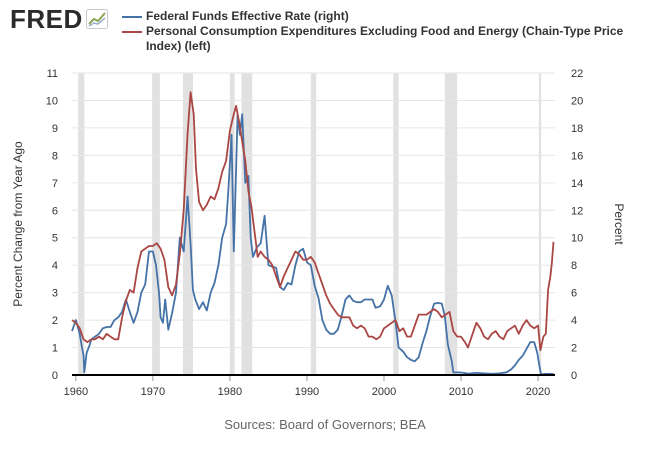  Describe the element at coordinates (577, 74) in the screenshot. I see `y-right-tick-label: 22` at that location.